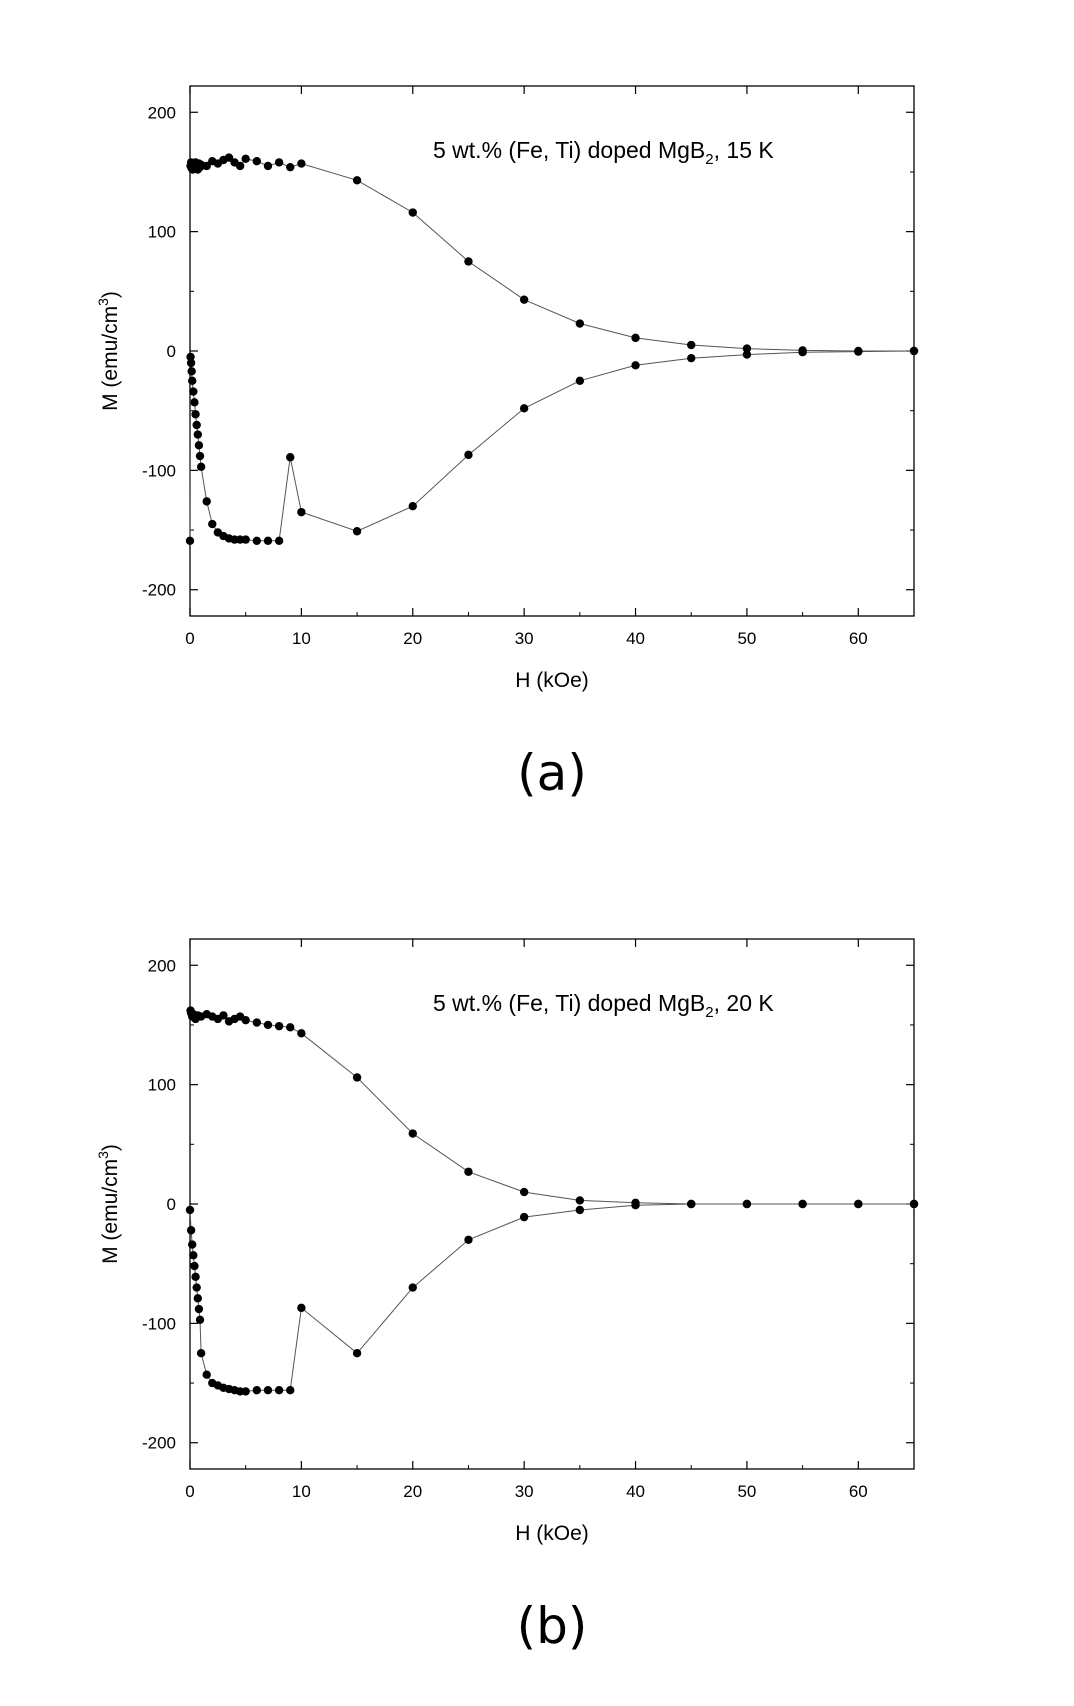 Image resolution: width=1074 pixels, height=1706 pixels. What do you see at coordinates (159, 1443) in the screenshot?
I see `y-tick-label: -200` at bounding box center [159, 1443].